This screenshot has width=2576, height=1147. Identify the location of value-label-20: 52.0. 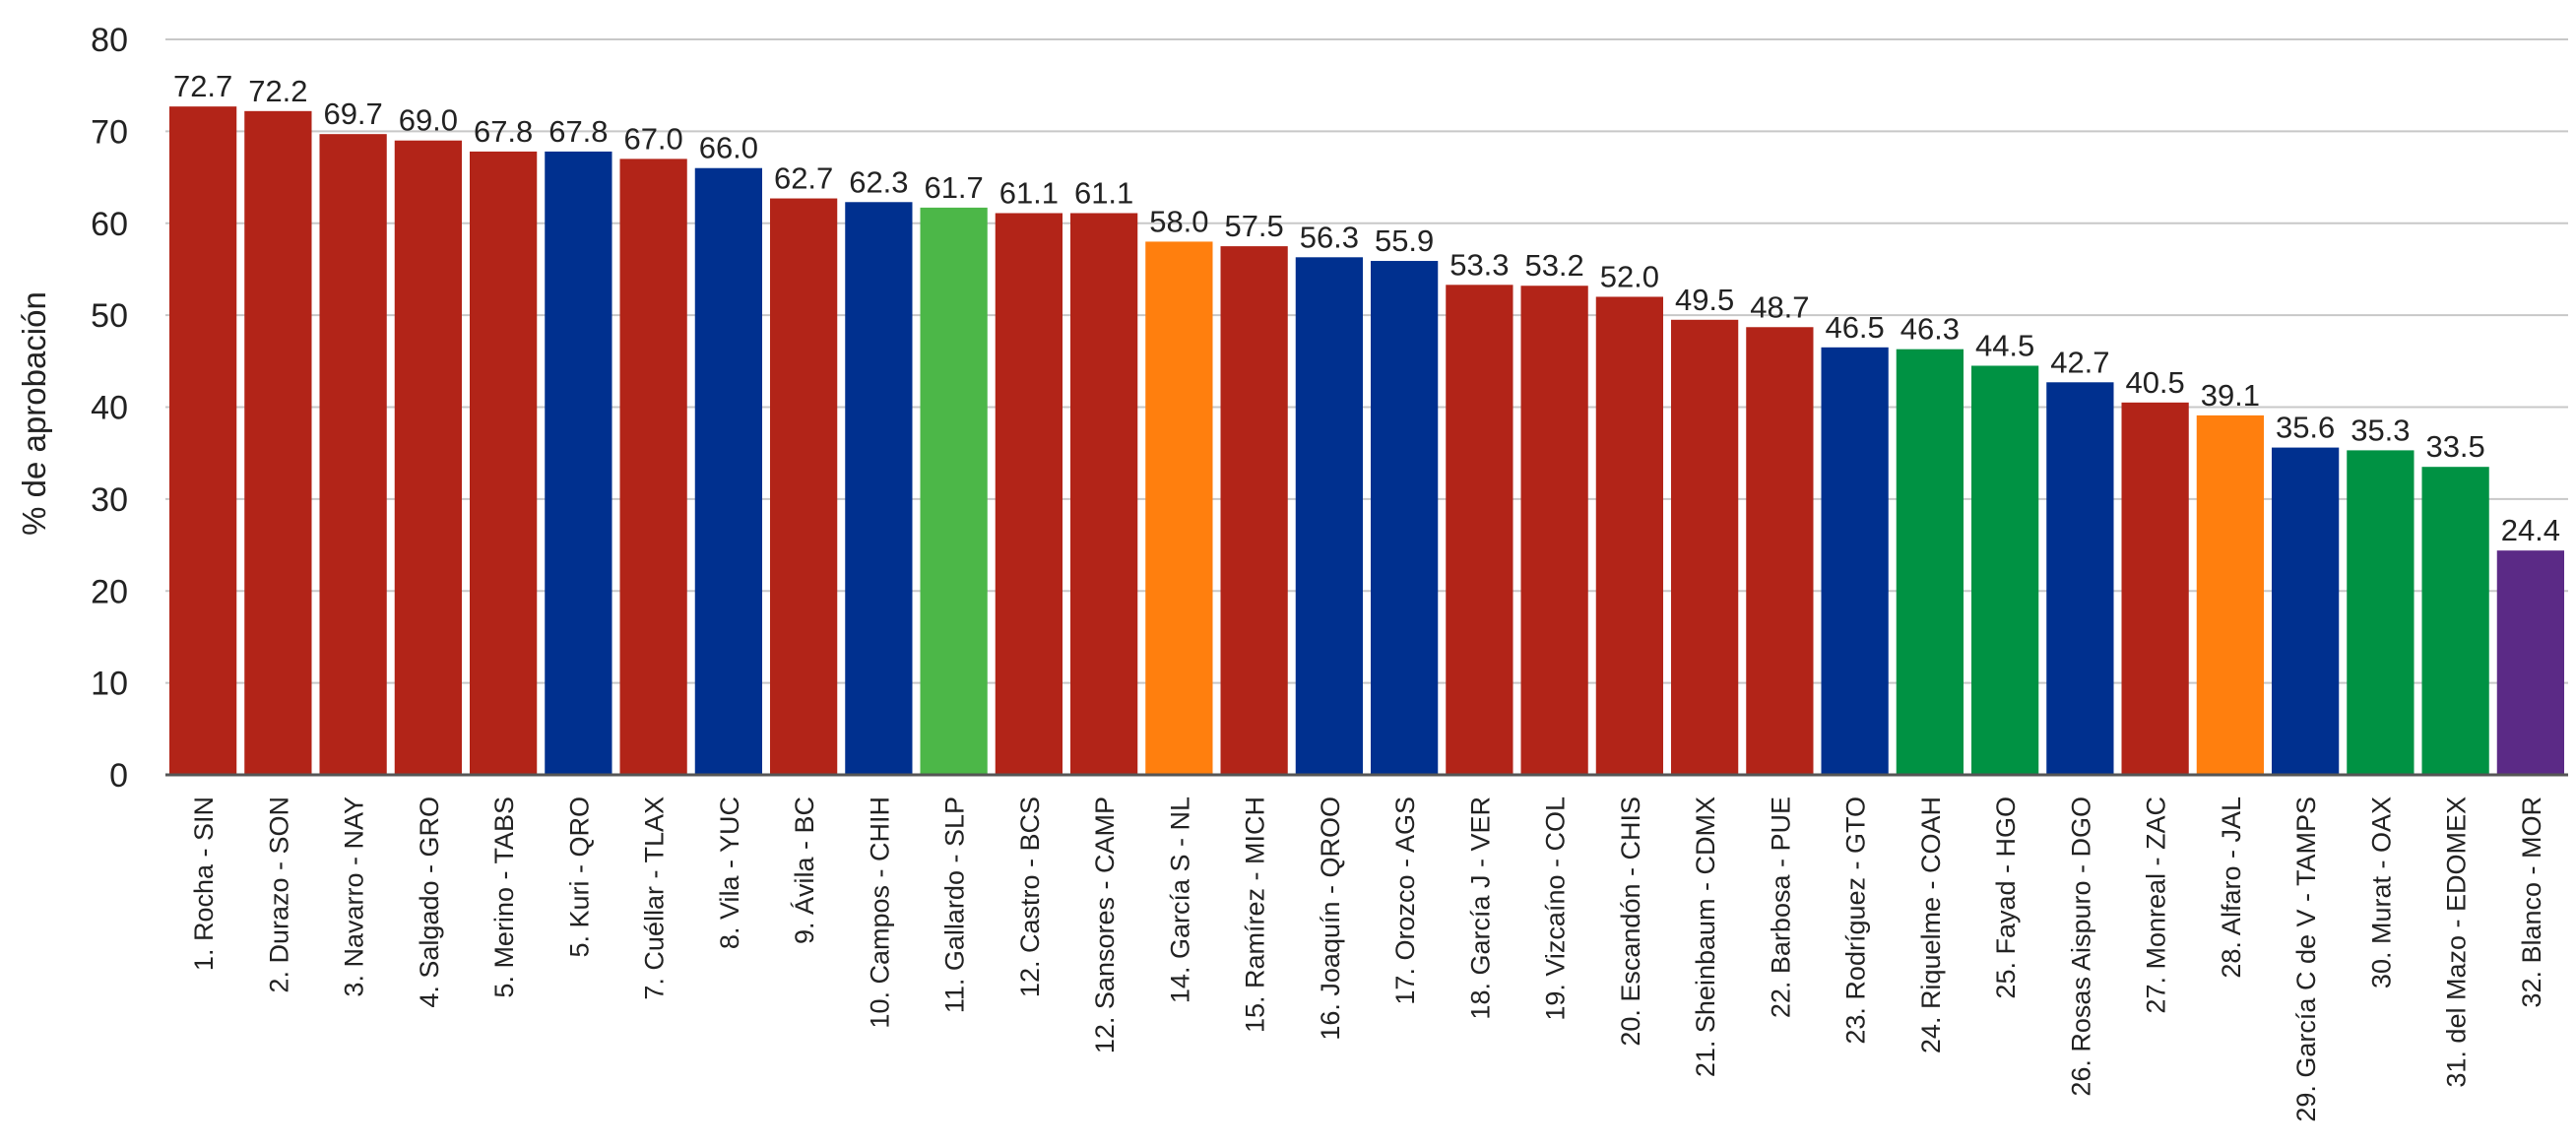
(1629, 276).